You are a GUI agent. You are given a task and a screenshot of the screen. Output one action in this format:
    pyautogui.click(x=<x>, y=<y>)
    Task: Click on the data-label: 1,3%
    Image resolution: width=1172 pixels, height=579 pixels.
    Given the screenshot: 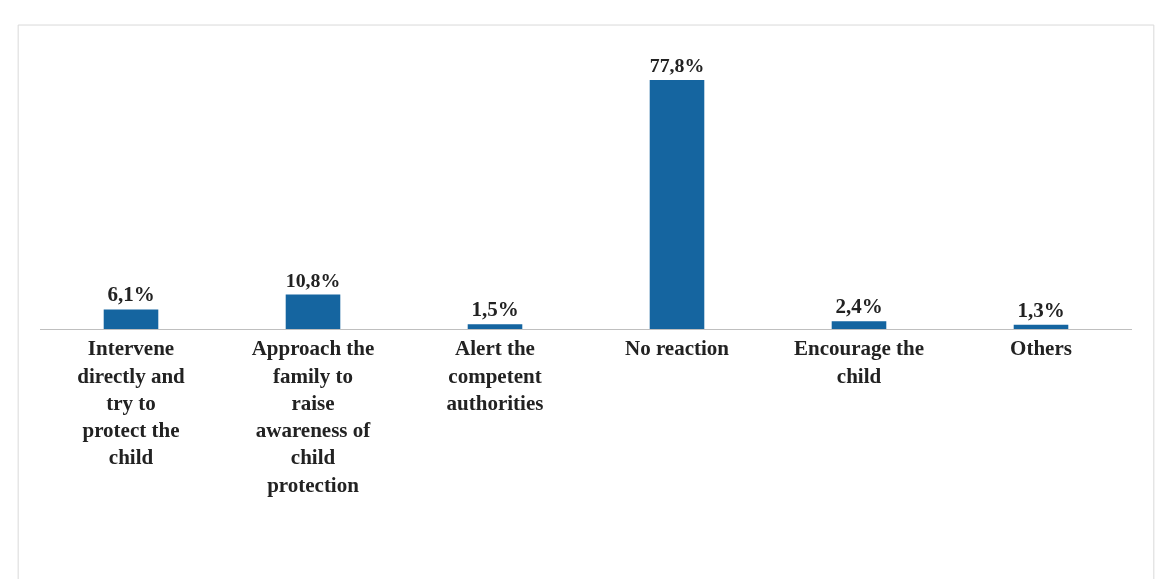 What is the action you would take?
    pyautogui.click(x=1041, y=309)
    